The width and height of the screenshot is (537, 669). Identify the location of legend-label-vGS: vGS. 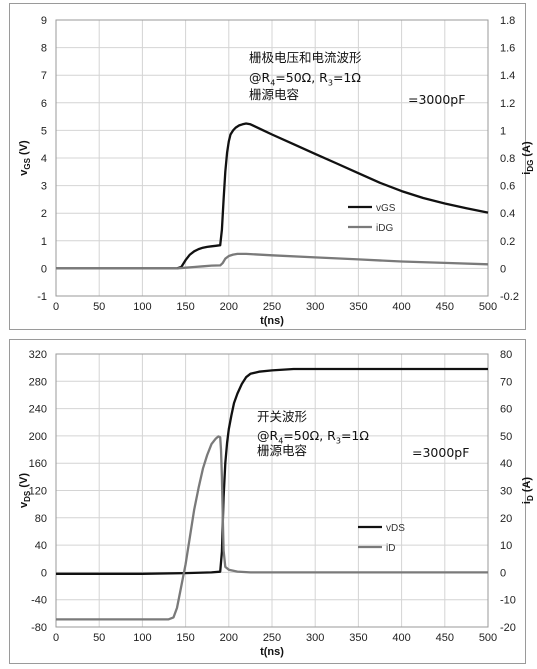
(386, 208).